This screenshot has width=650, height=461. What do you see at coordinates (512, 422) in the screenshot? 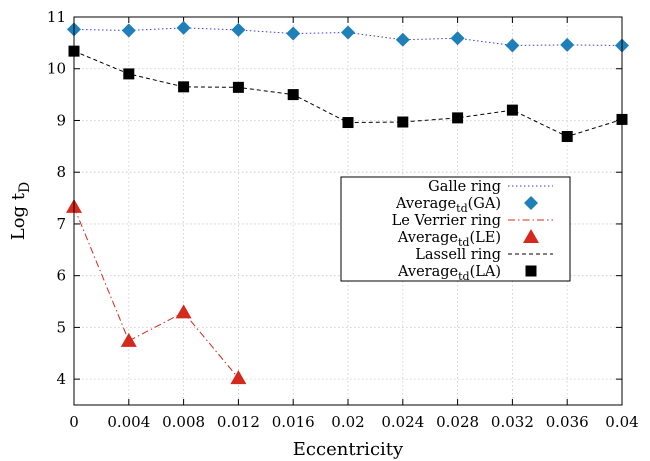
I see `x-tick-label: 0.032` at bounding box center [512, 422].